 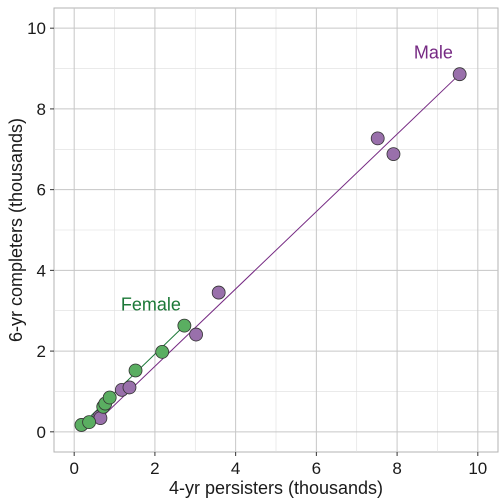 I want to click on y-tick-label: 6, so click(x=41, y=190).